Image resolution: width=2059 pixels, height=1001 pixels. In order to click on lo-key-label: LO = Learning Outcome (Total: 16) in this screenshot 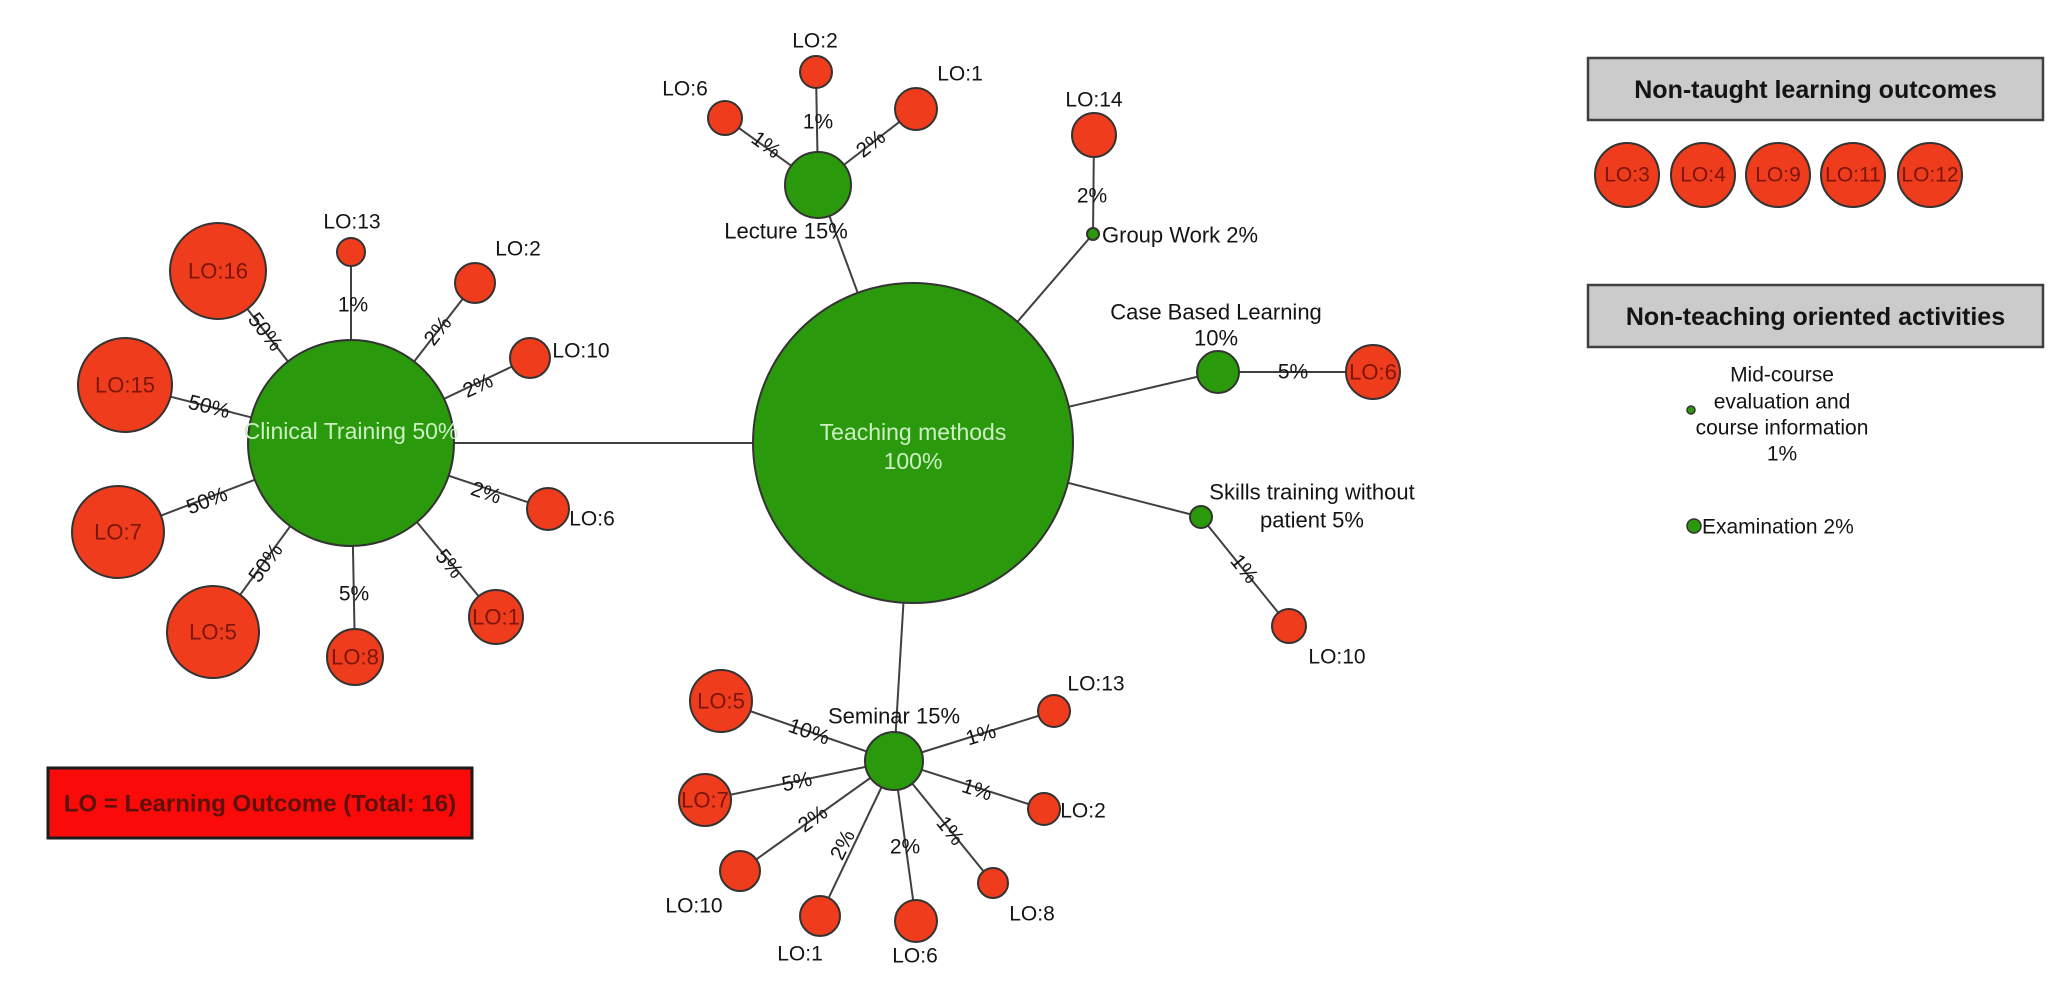, I will do `click(260, 804)`.